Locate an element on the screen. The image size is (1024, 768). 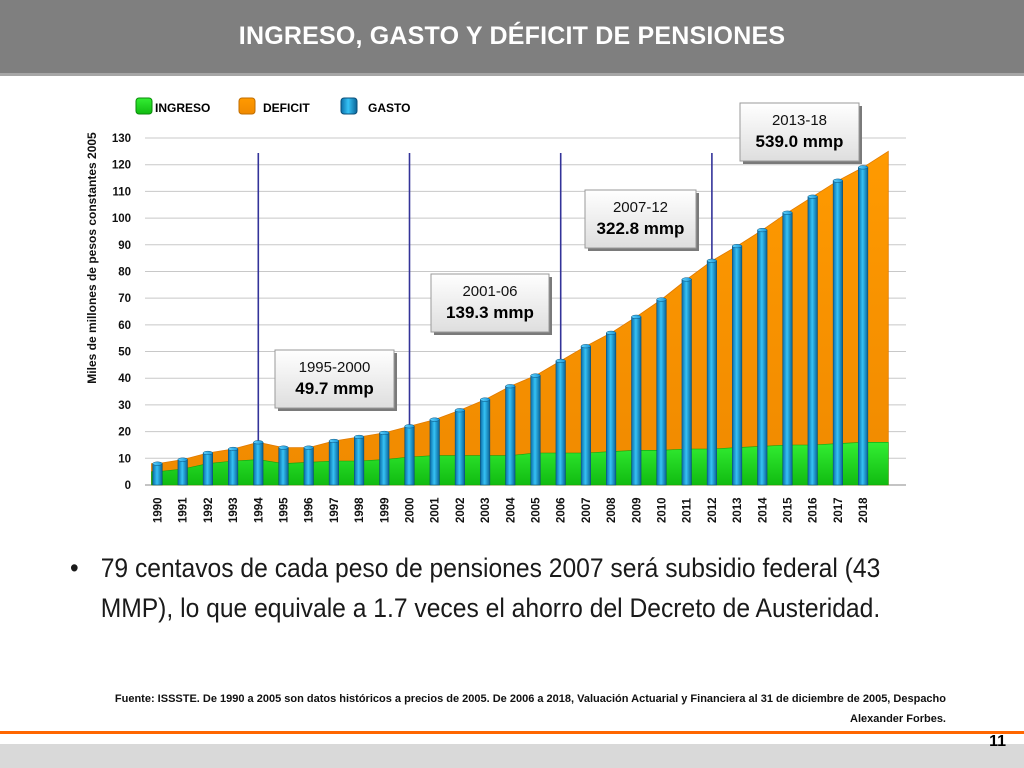
x-tick-label: 2018 is located at coordinates (864, 510).